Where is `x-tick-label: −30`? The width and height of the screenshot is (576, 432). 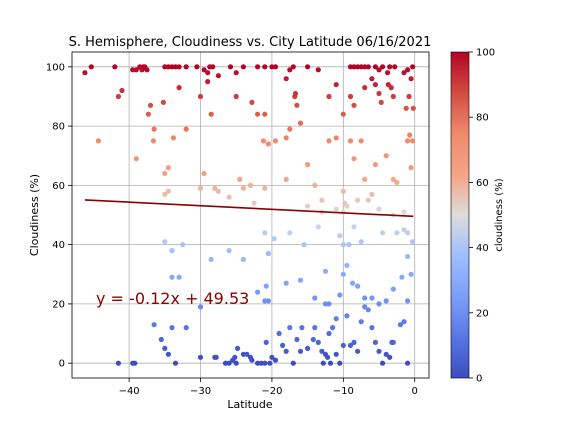 x-tick-label: −30 is located at coordinates (200, 391).